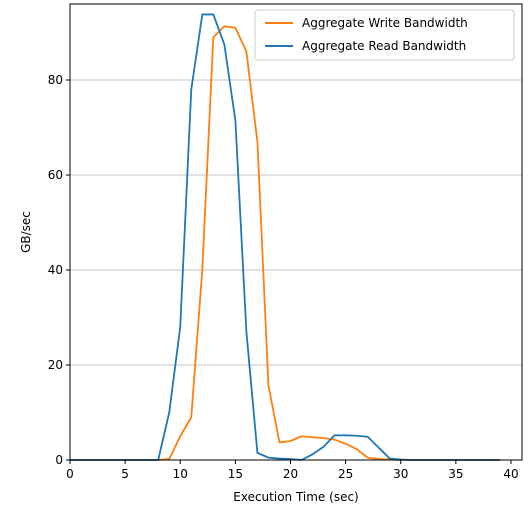 This screenshot has height=508, width=530. What do you see at coordinates (125, 474) in the screenshot?
I see `x-tick-label: 5` at bounding box center [125, 474].